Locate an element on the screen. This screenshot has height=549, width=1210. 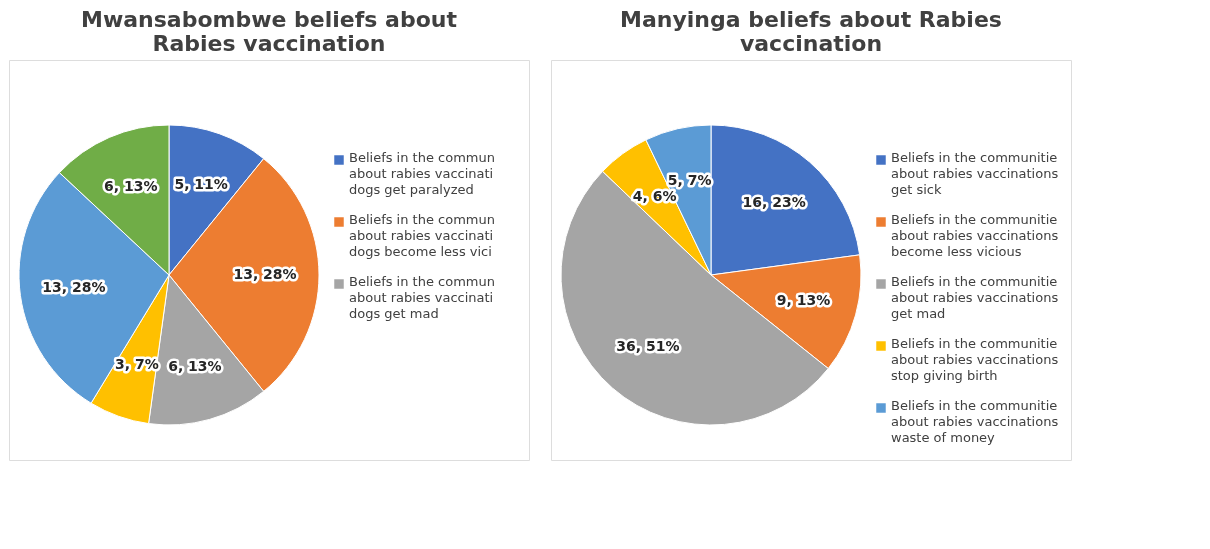
data-label: 16, 23% is located at coordinates (774, 201).